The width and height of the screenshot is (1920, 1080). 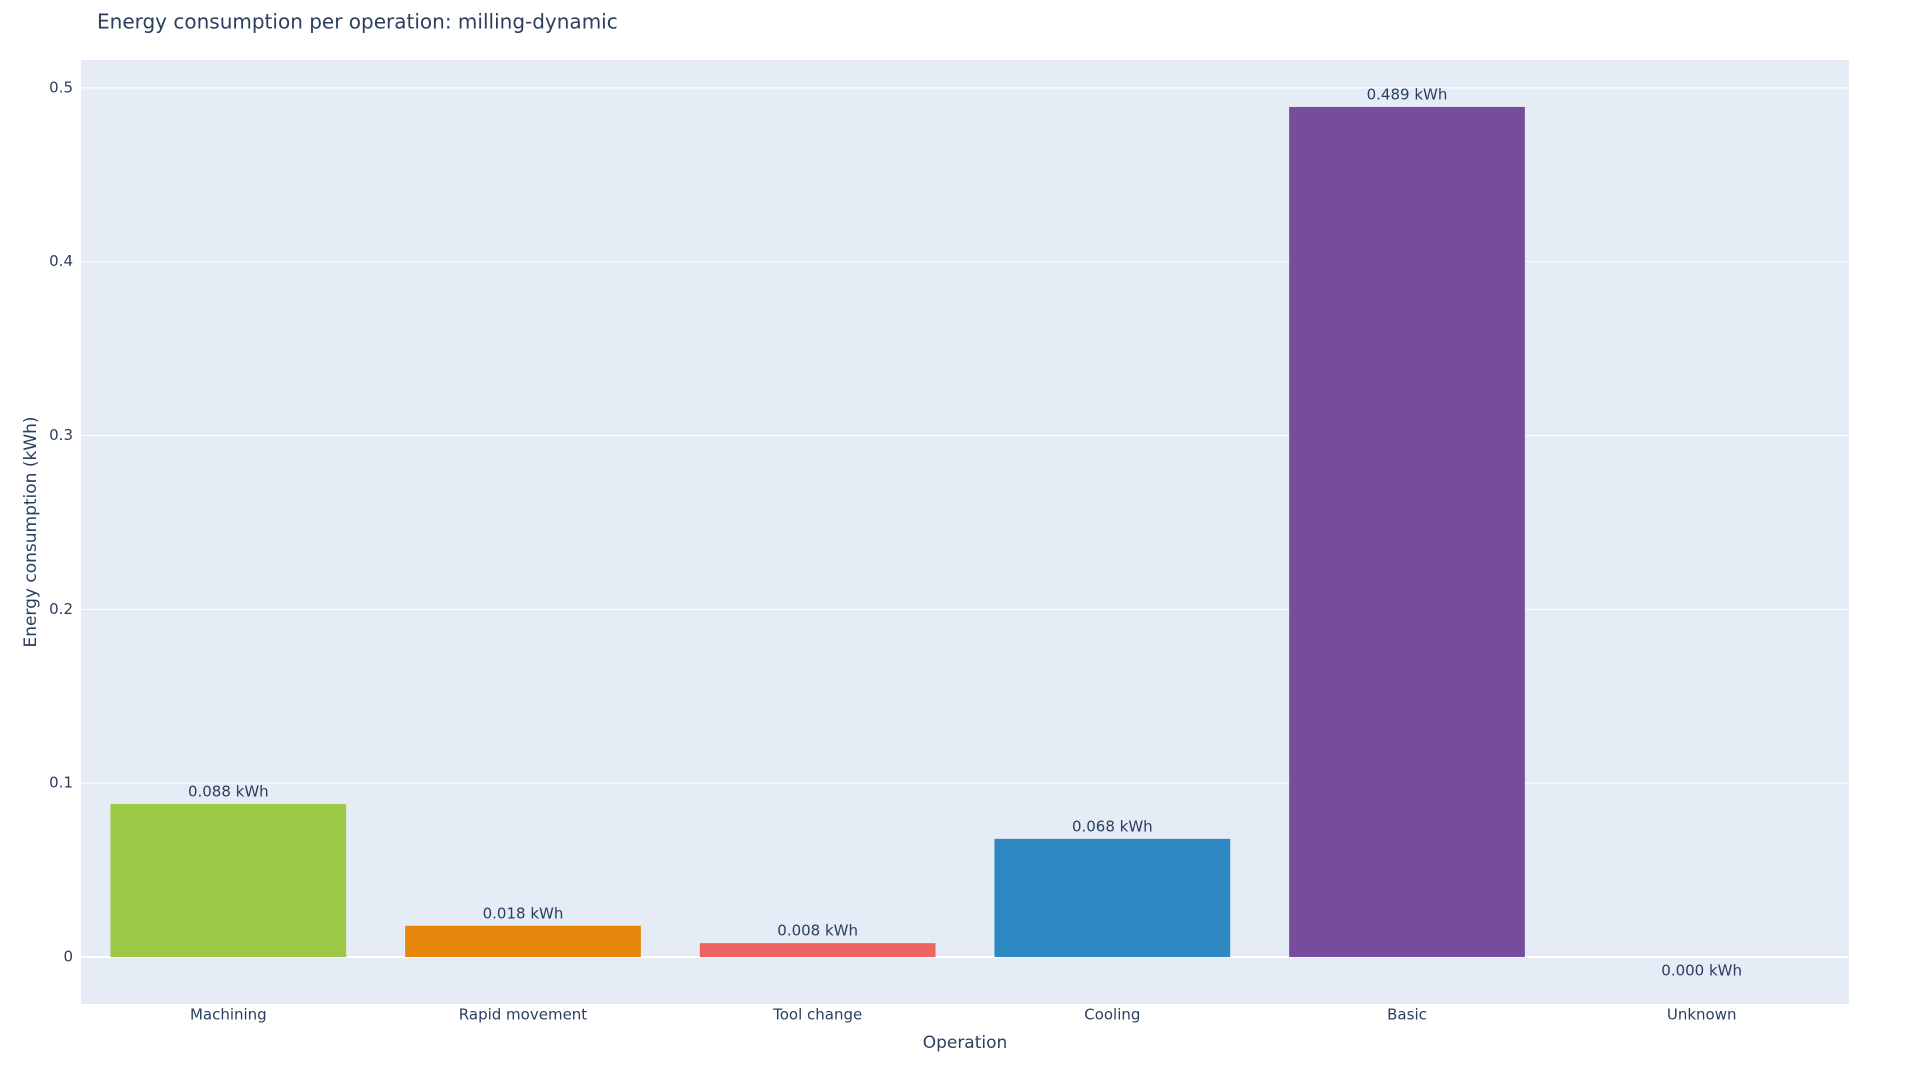 What do you see at coordinates (1407, 94) in the screenshot?
I see `value-label: 0.489 kWh` at bounding box center [1407, 94].